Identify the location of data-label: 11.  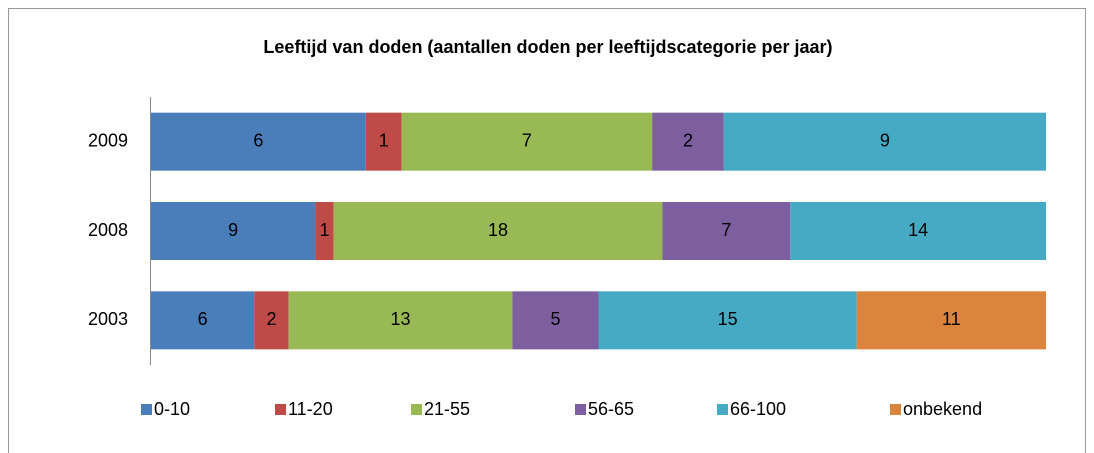
(951, 319).